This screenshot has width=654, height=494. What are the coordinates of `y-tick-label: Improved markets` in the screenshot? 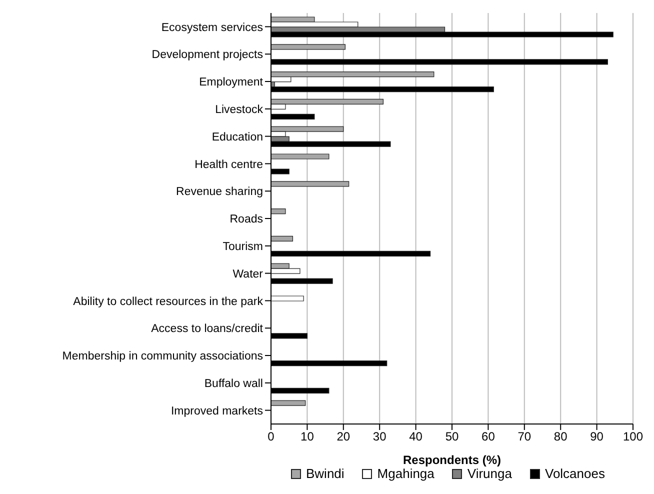 It's located at (217, 411).